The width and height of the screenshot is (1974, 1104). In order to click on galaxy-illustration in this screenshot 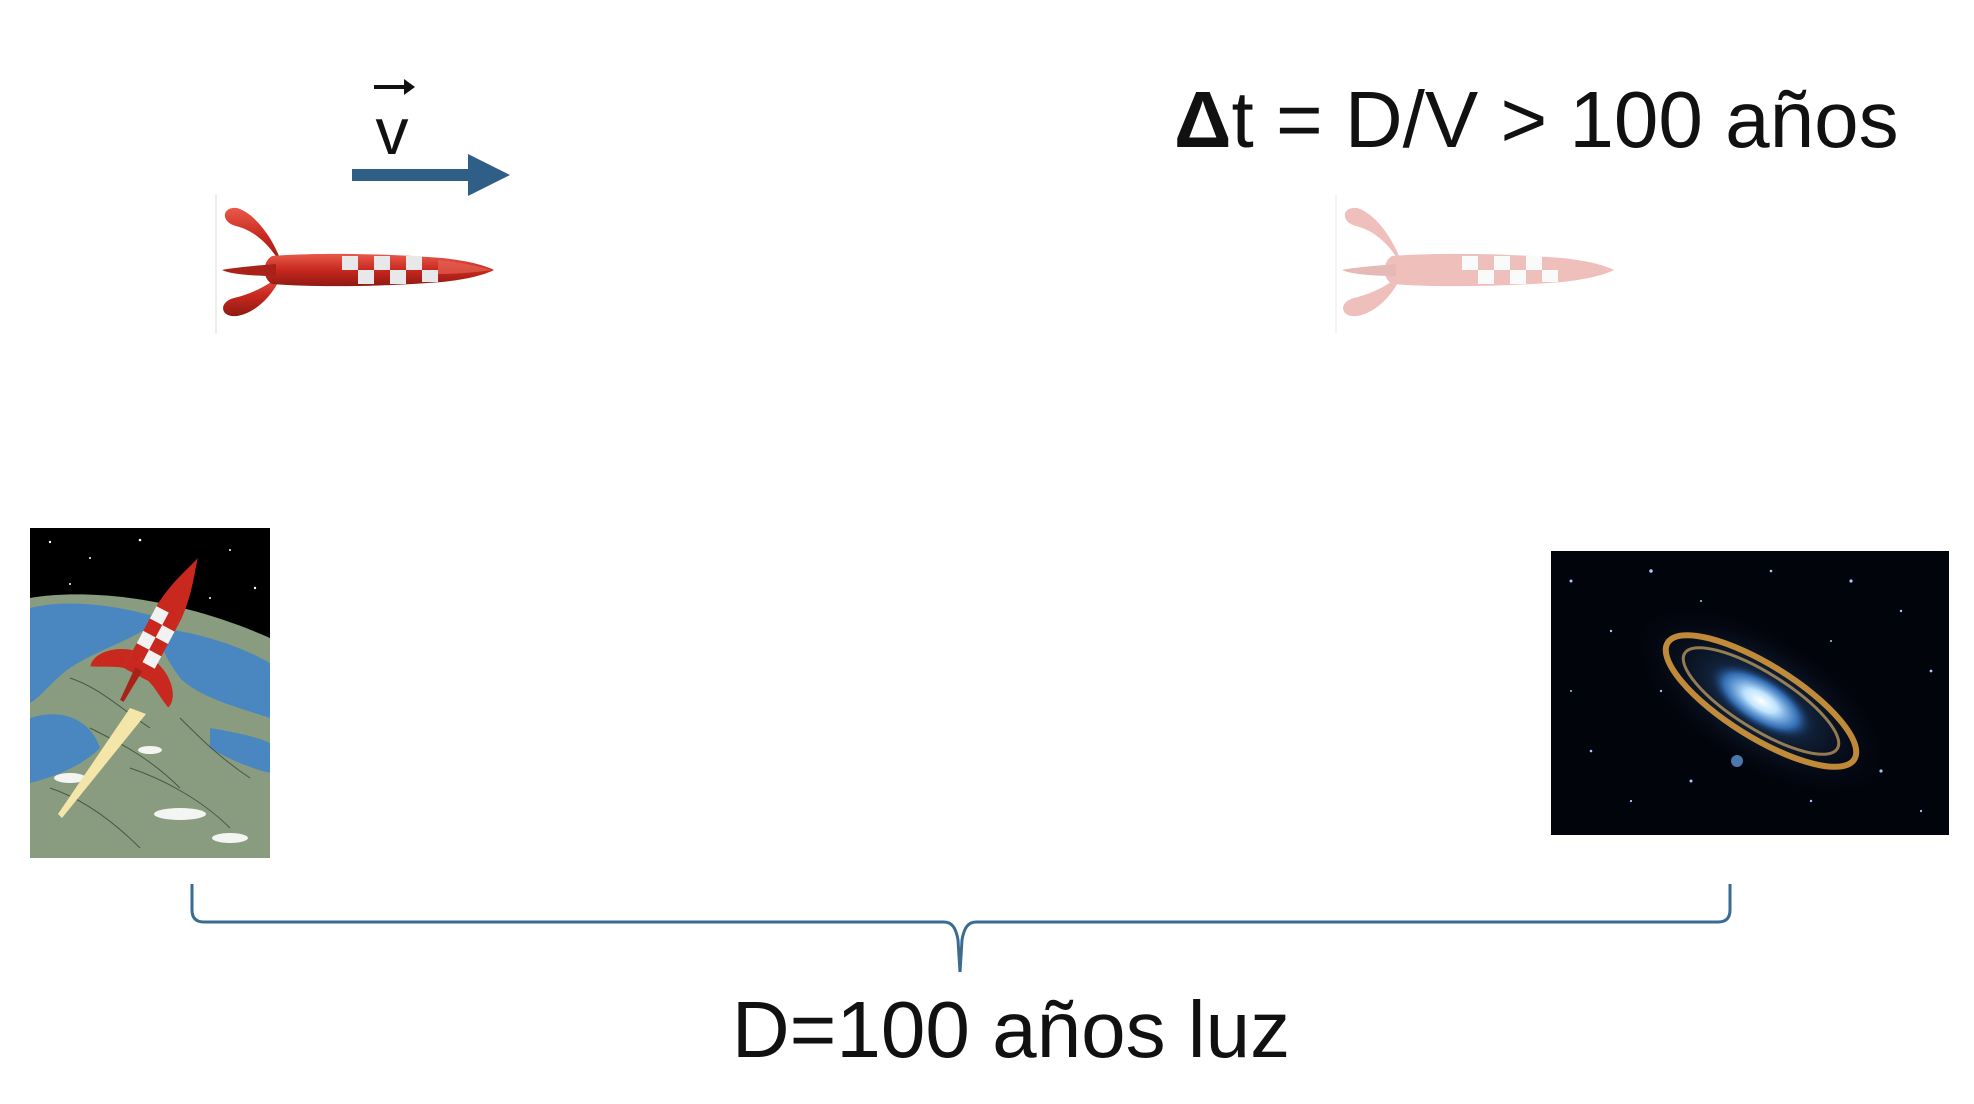, I will do `click(1750, 693)`.